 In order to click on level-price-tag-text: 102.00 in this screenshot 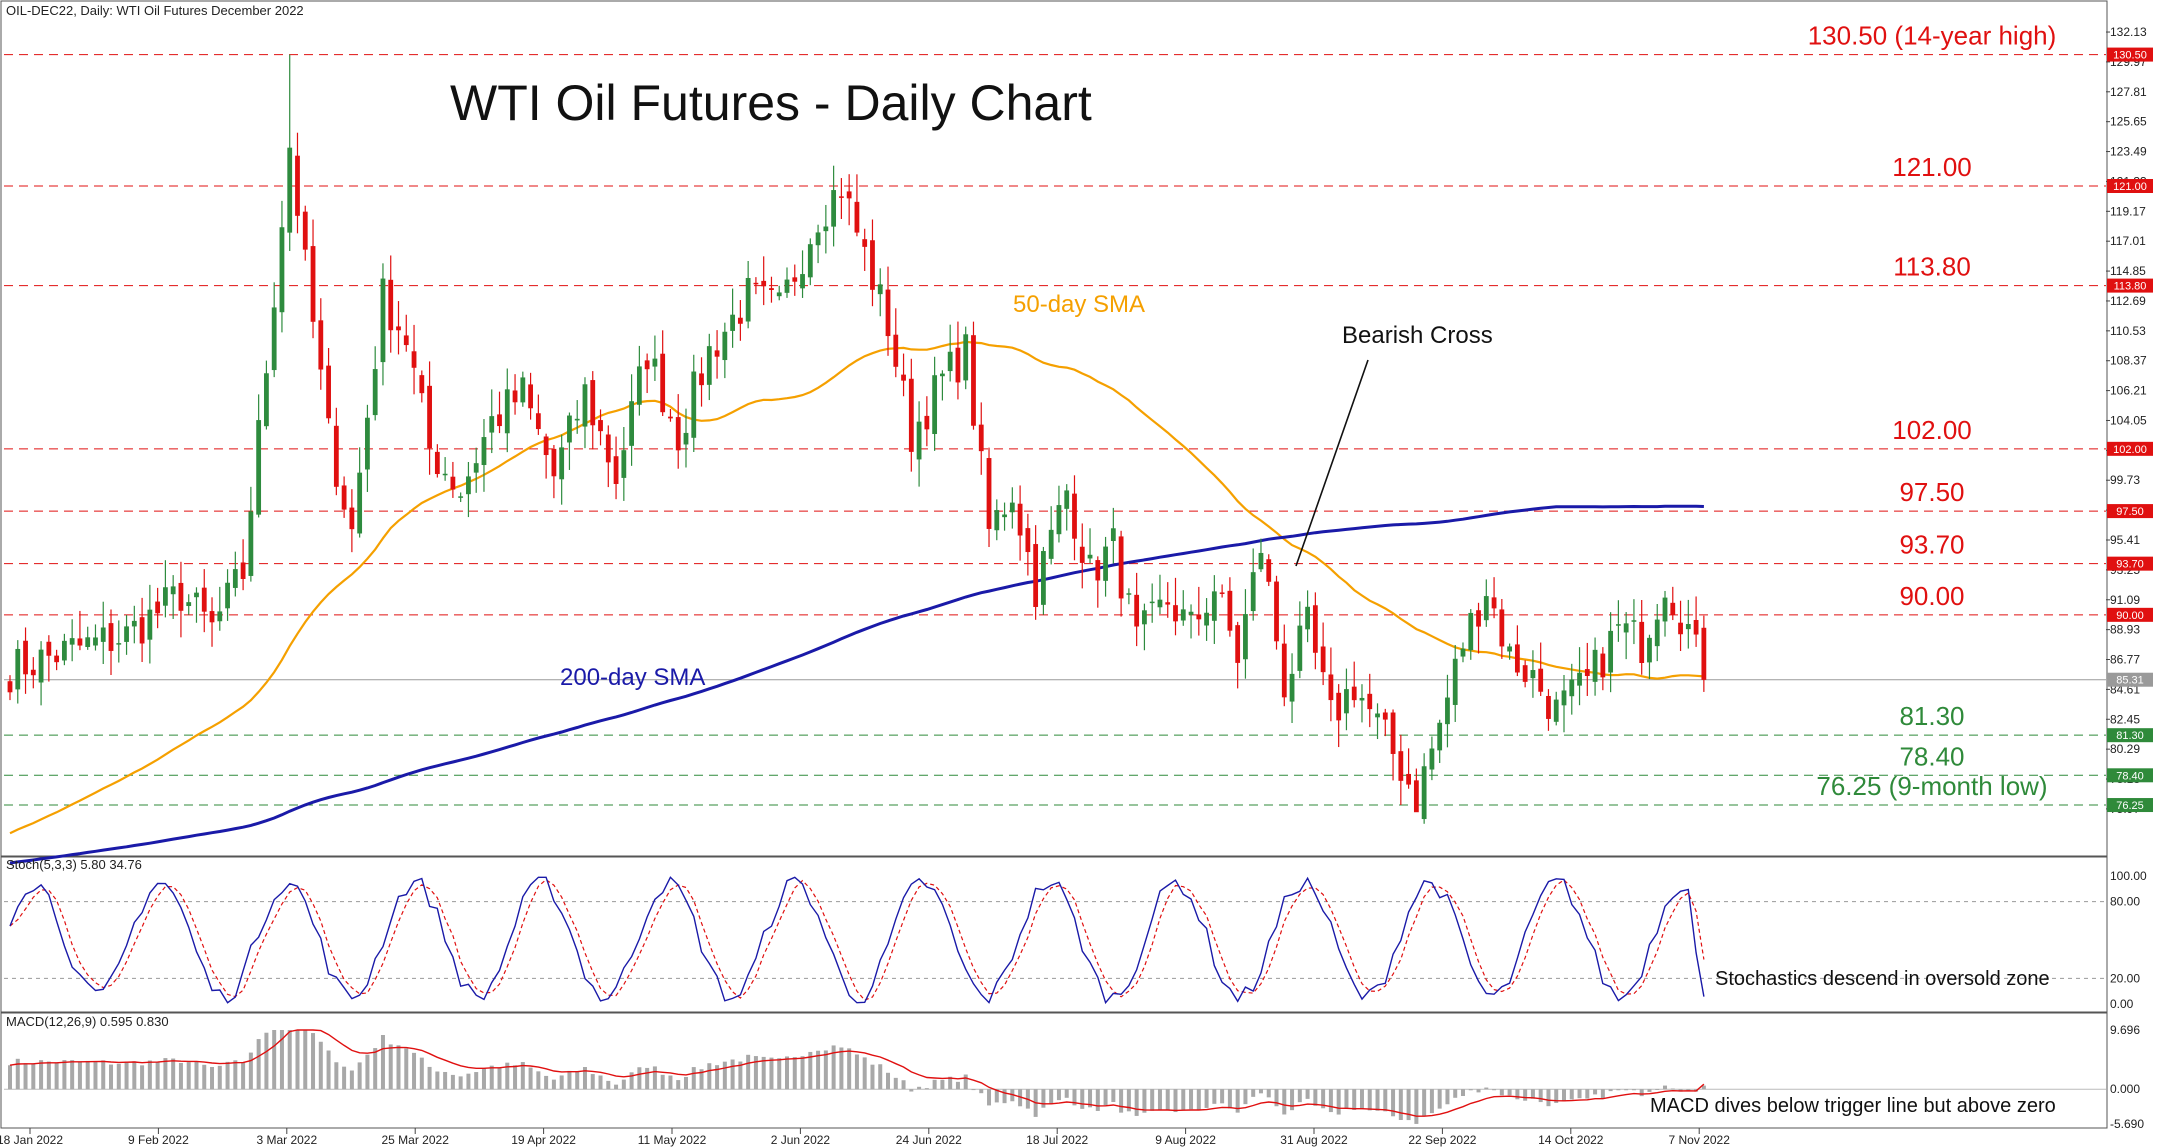, I will do `click(2130, 450)`.